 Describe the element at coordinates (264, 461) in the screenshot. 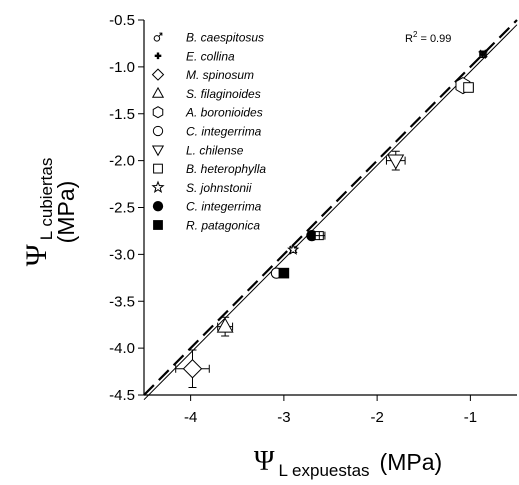

I see `x-axis-symbol: Ψ` at that location.